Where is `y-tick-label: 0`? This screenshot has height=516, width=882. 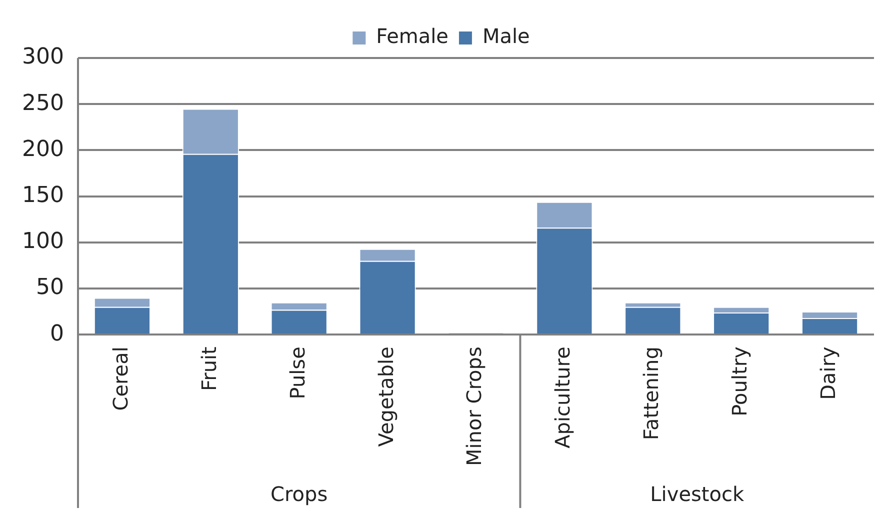
y-tick-label: 0 is located at coordinates (57, 333).